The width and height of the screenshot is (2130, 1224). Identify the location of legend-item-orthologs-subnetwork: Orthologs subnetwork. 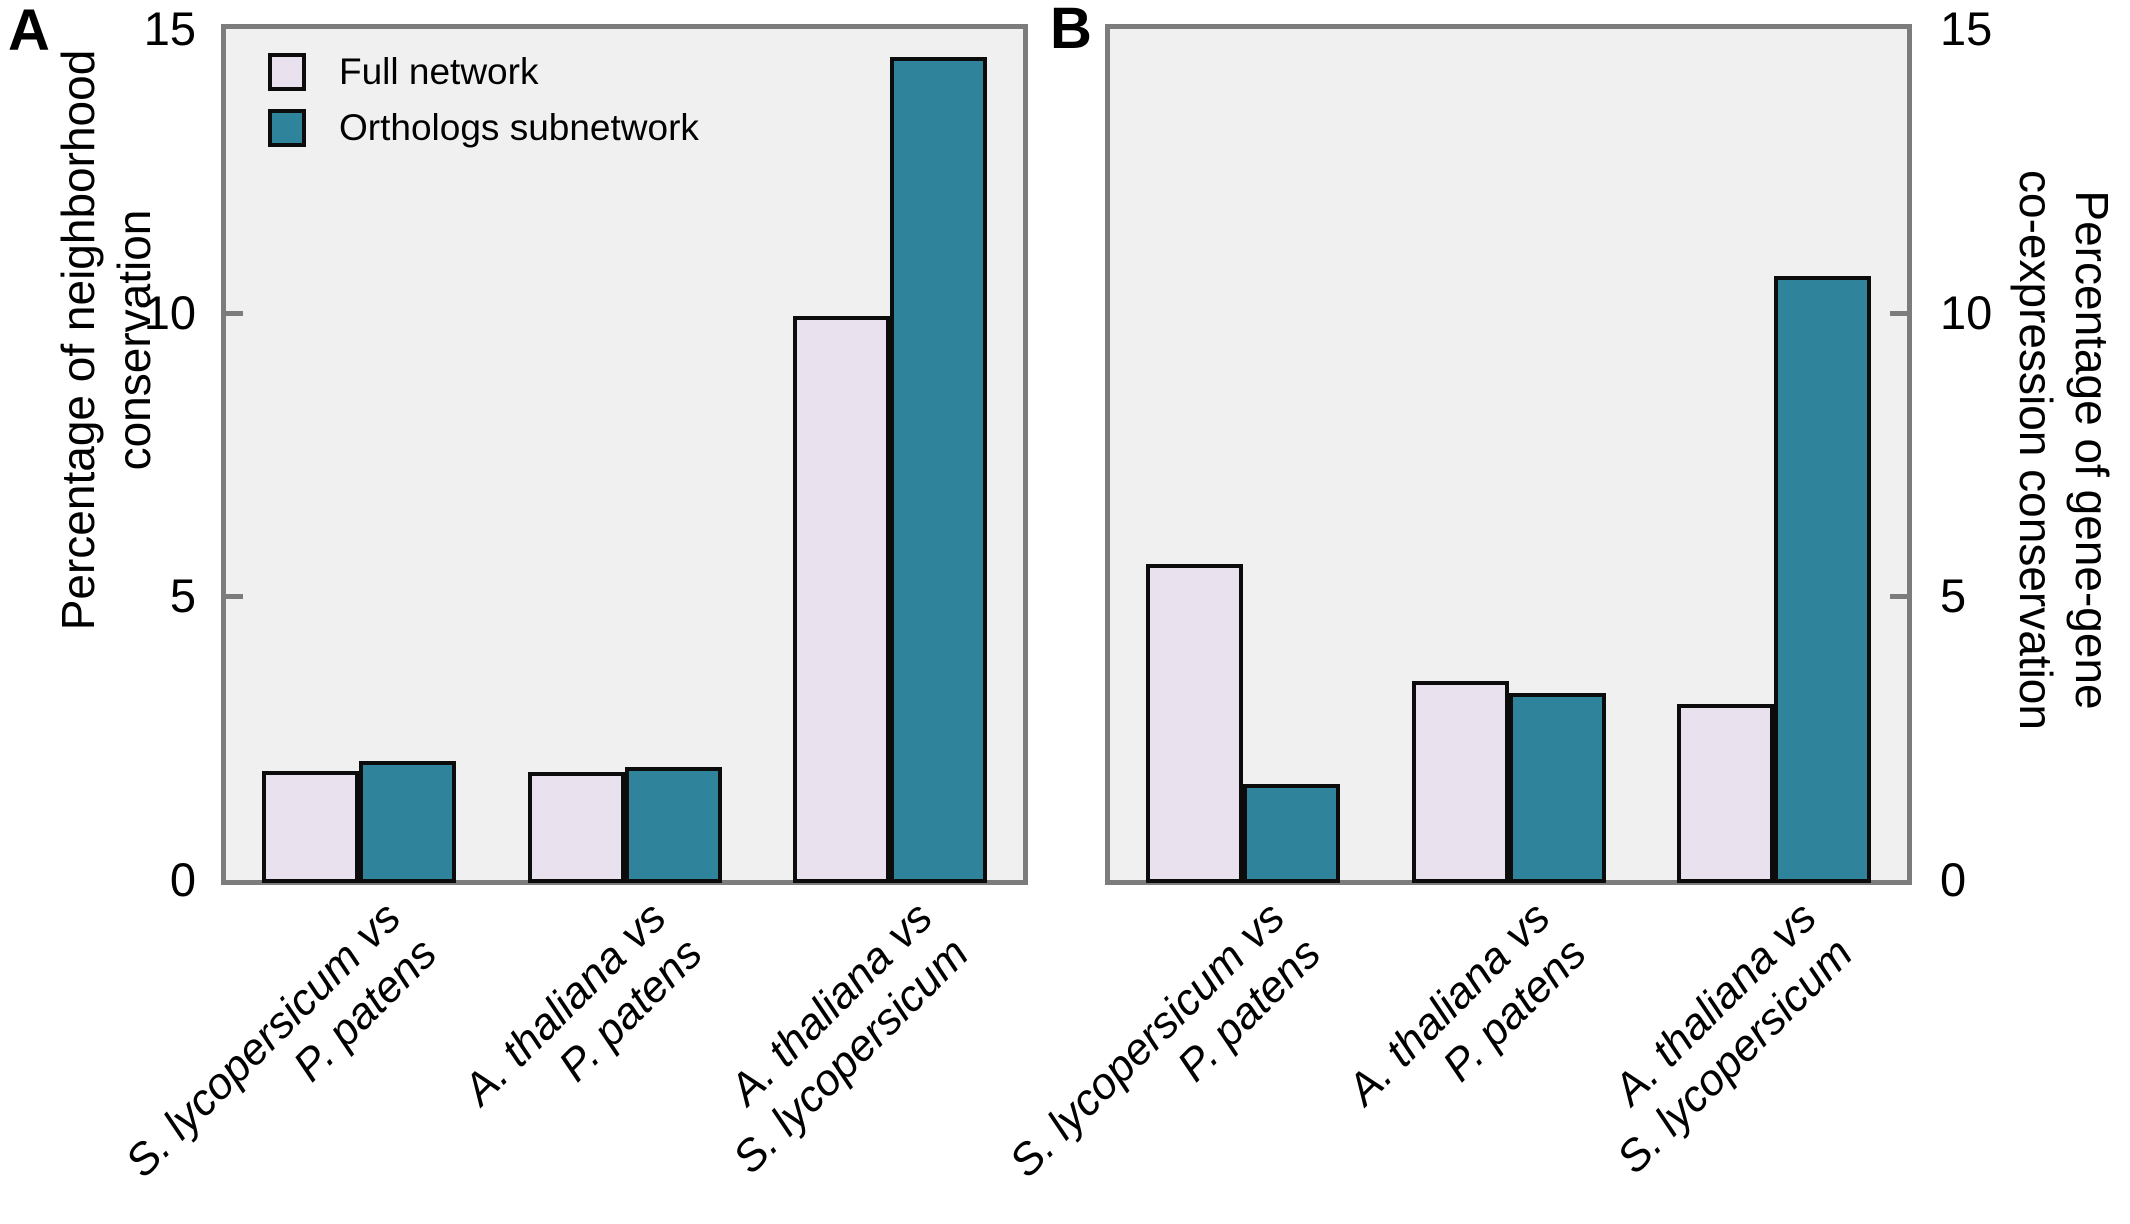
(483, 128).